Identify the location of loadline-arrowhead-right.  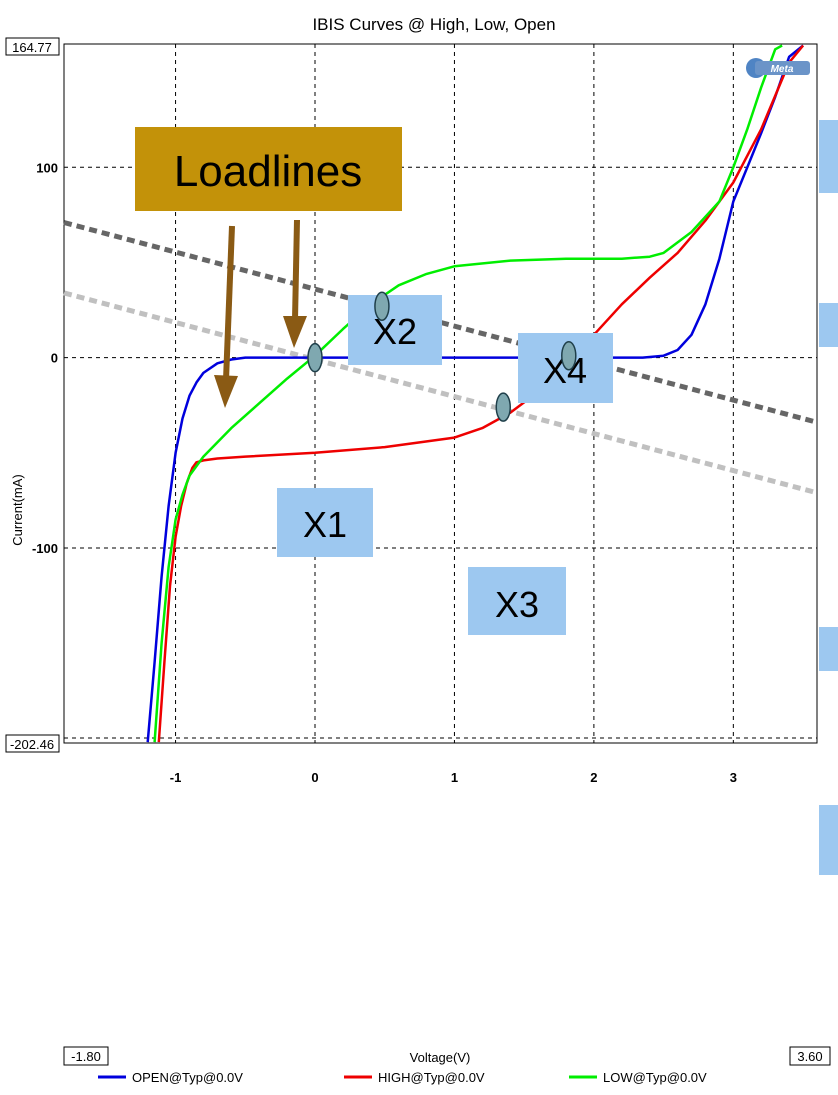
(295, 332).